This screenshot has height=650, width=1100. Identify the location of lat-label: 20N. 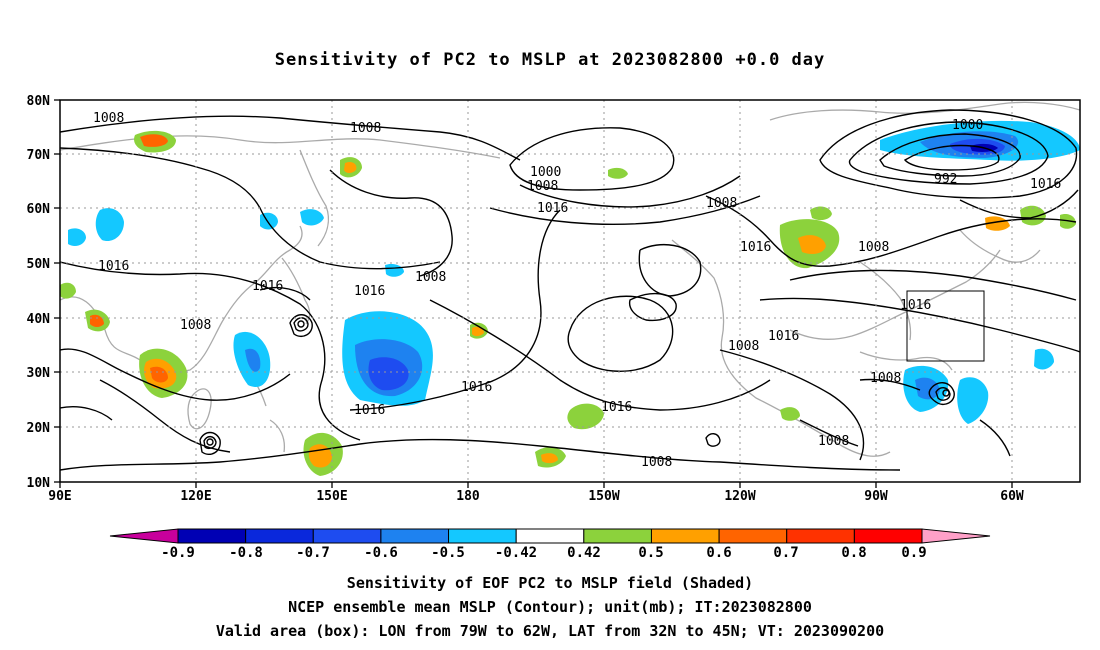
(39, 428).